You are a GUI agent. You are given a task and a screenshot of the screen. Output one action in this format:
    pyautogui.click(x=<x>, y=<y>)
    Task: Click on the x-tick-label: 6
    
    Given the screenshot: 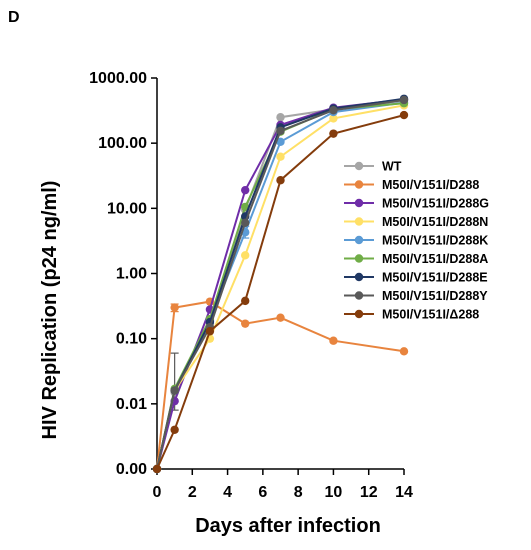 What is the action you would take?
    pyautogui.click(x=262, y=492)
    